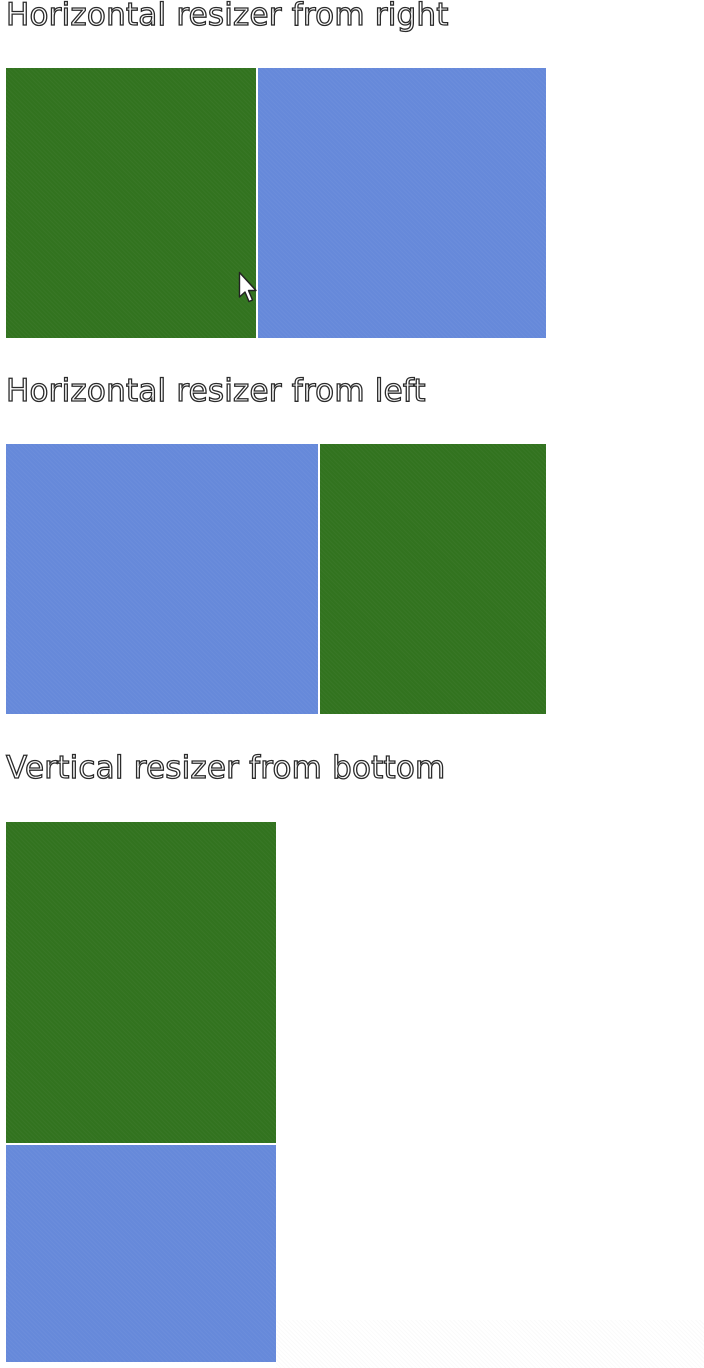  What do you see at coordinates (490, 1344) in the screenshot?
I see `page-bottom-area` at bounding box center [490, 1344].